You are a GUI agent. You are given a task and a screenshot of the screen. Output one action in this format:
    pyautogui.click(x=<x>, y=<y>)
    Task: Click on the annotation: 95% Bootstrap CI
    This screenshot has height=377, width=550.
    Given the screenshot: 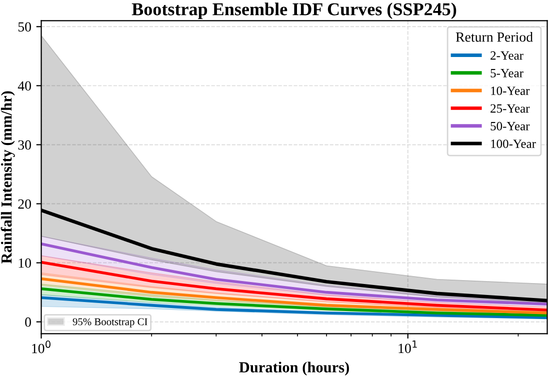 What is the action you would take?
    pyautogui.click(x=110, y=323)
    